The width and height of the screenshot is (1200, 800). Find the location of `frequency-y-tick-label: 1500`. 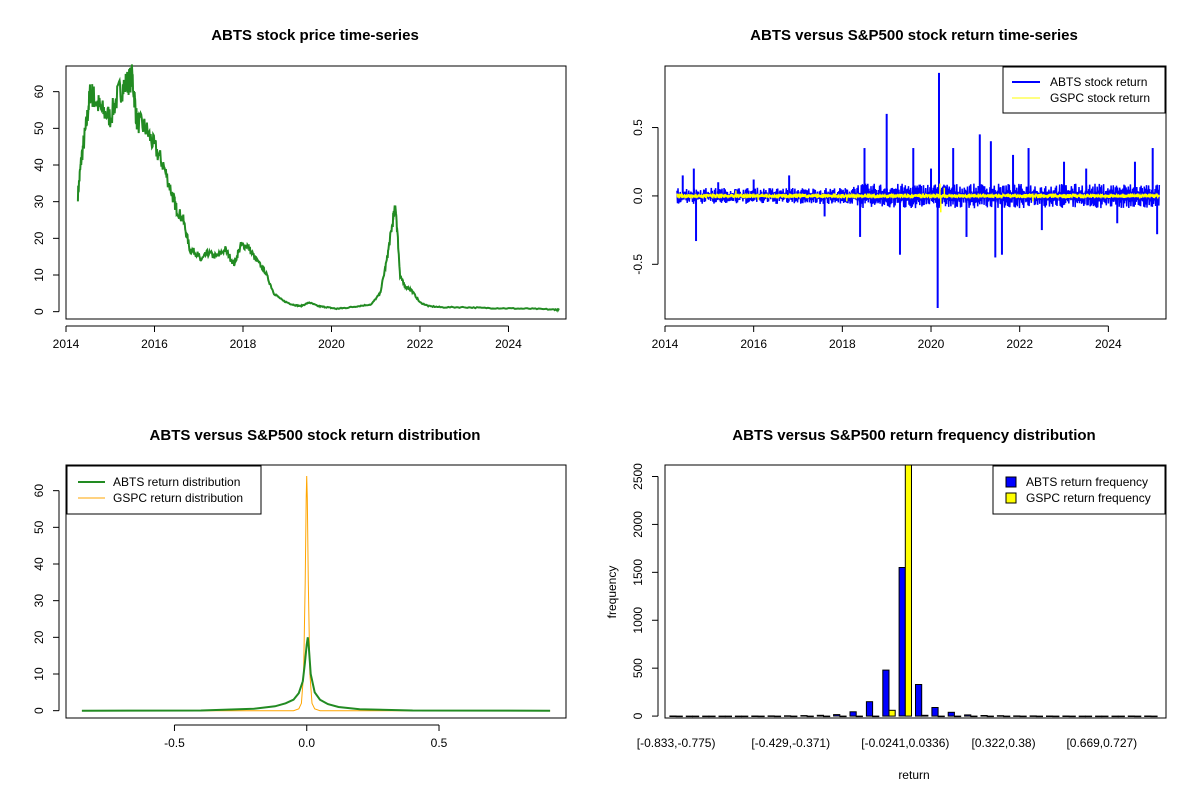

frequency-y-tick-label: 1500 is located at coordinates (638, 572).